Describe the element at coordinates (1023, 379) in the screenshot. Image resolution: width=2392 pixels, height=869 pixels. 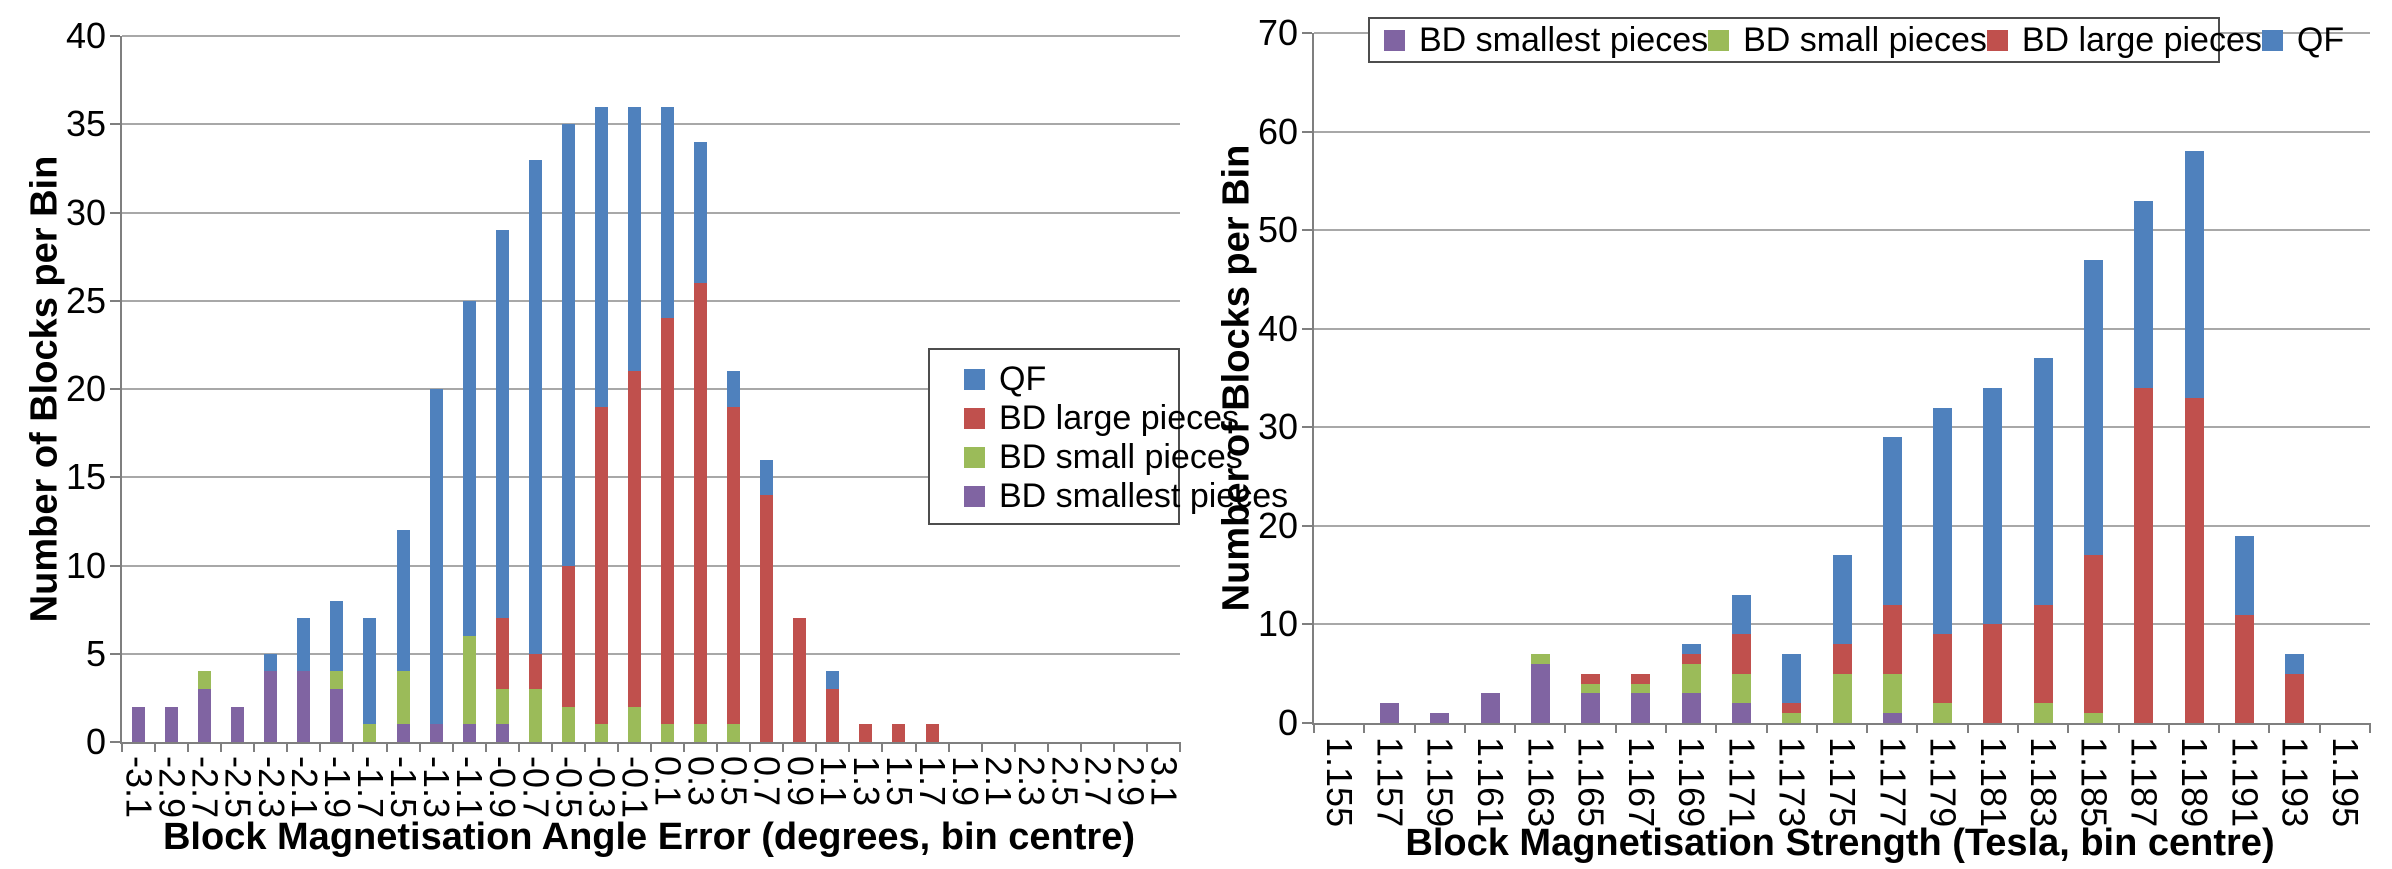
I see `legend-label: QF` at that location.